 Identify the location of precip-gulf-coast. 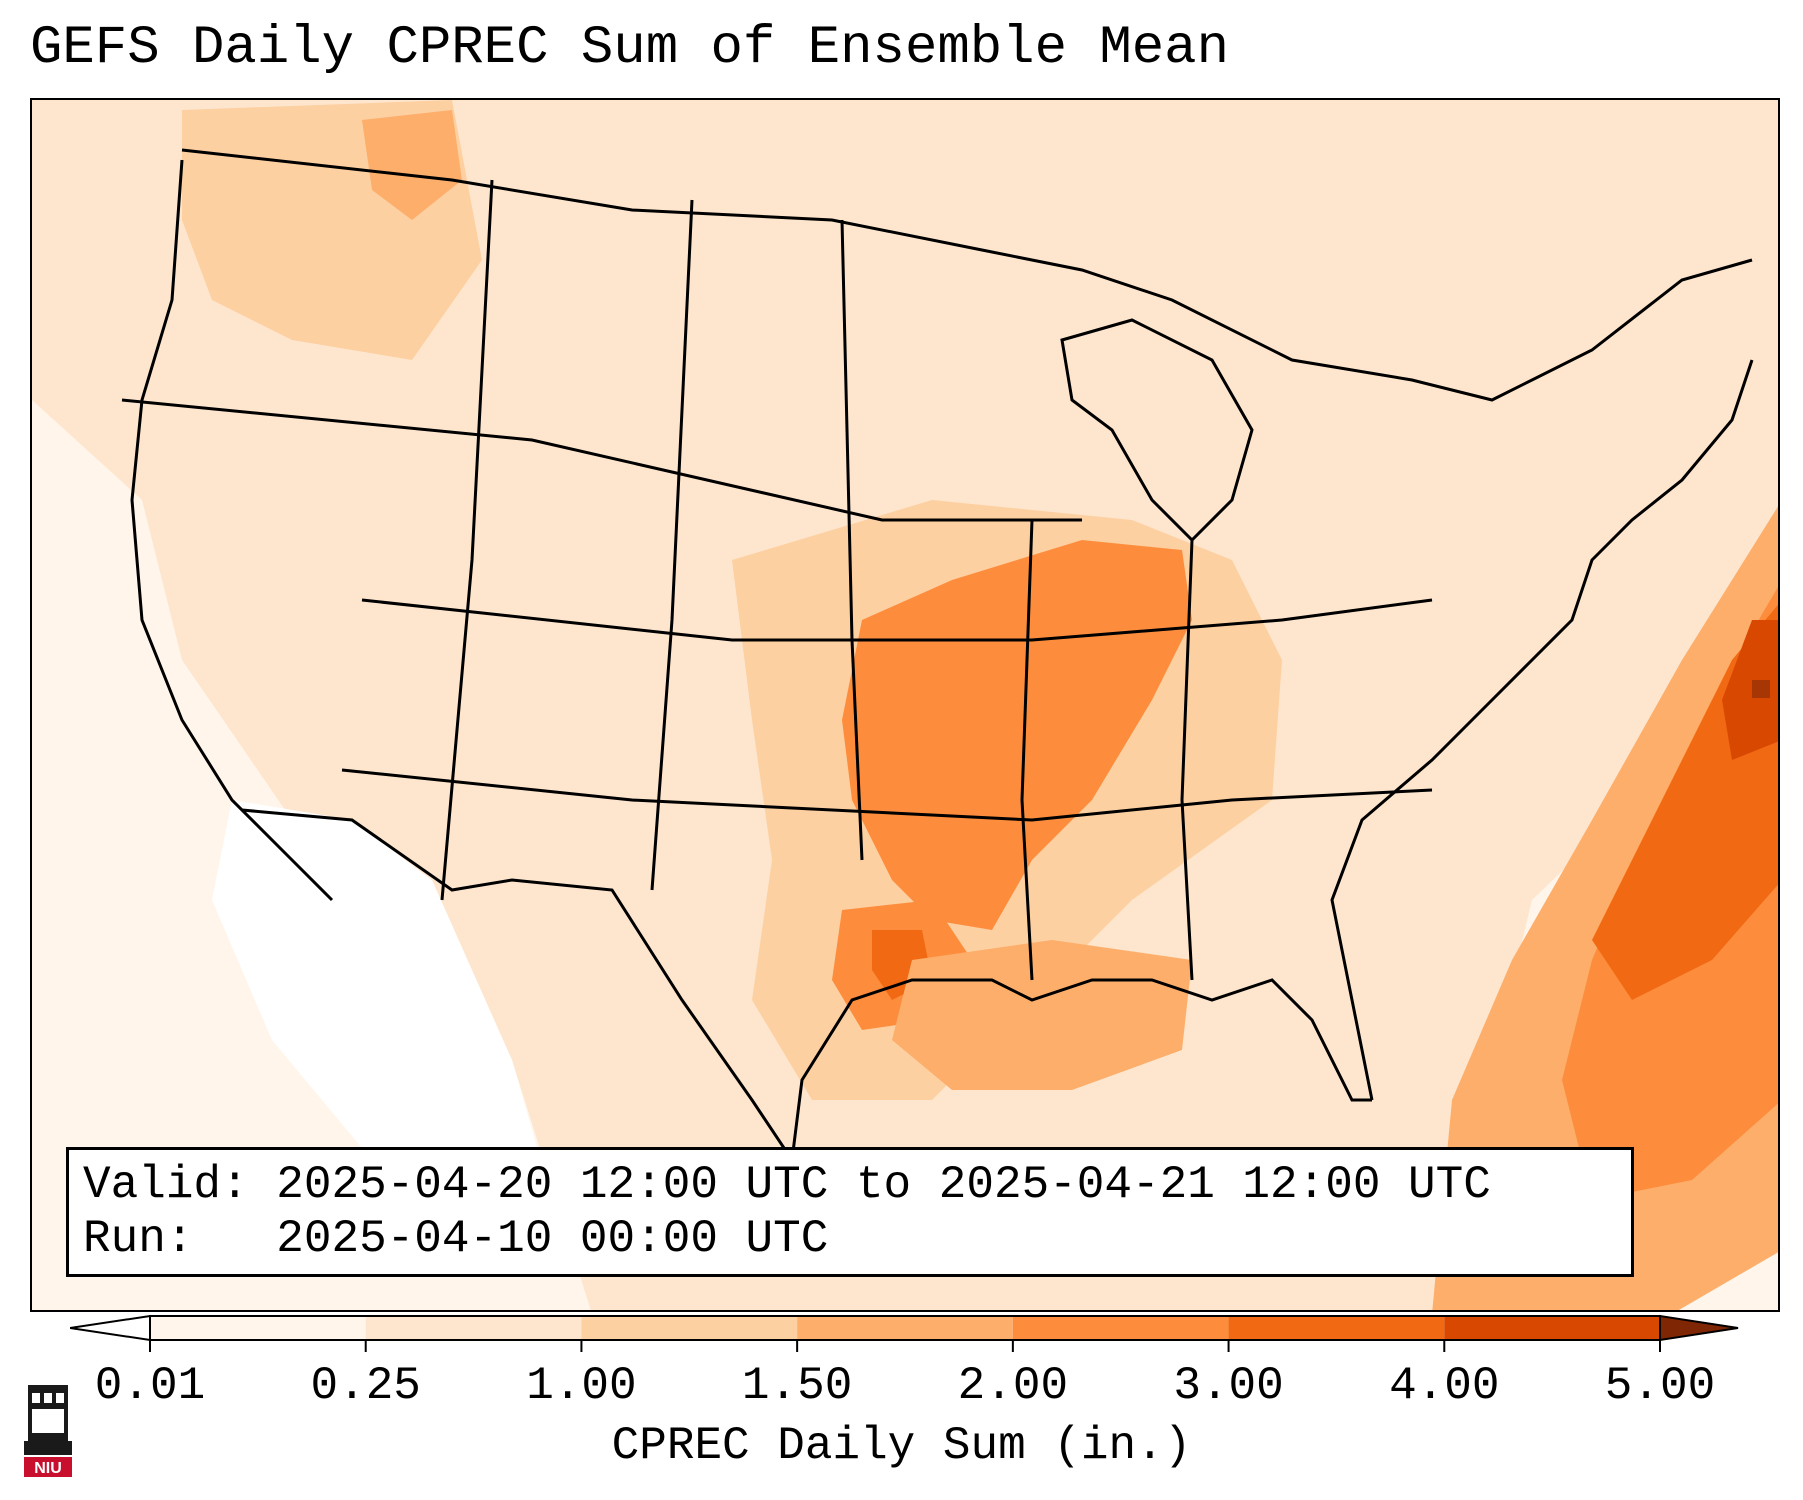
(1042, 1015).